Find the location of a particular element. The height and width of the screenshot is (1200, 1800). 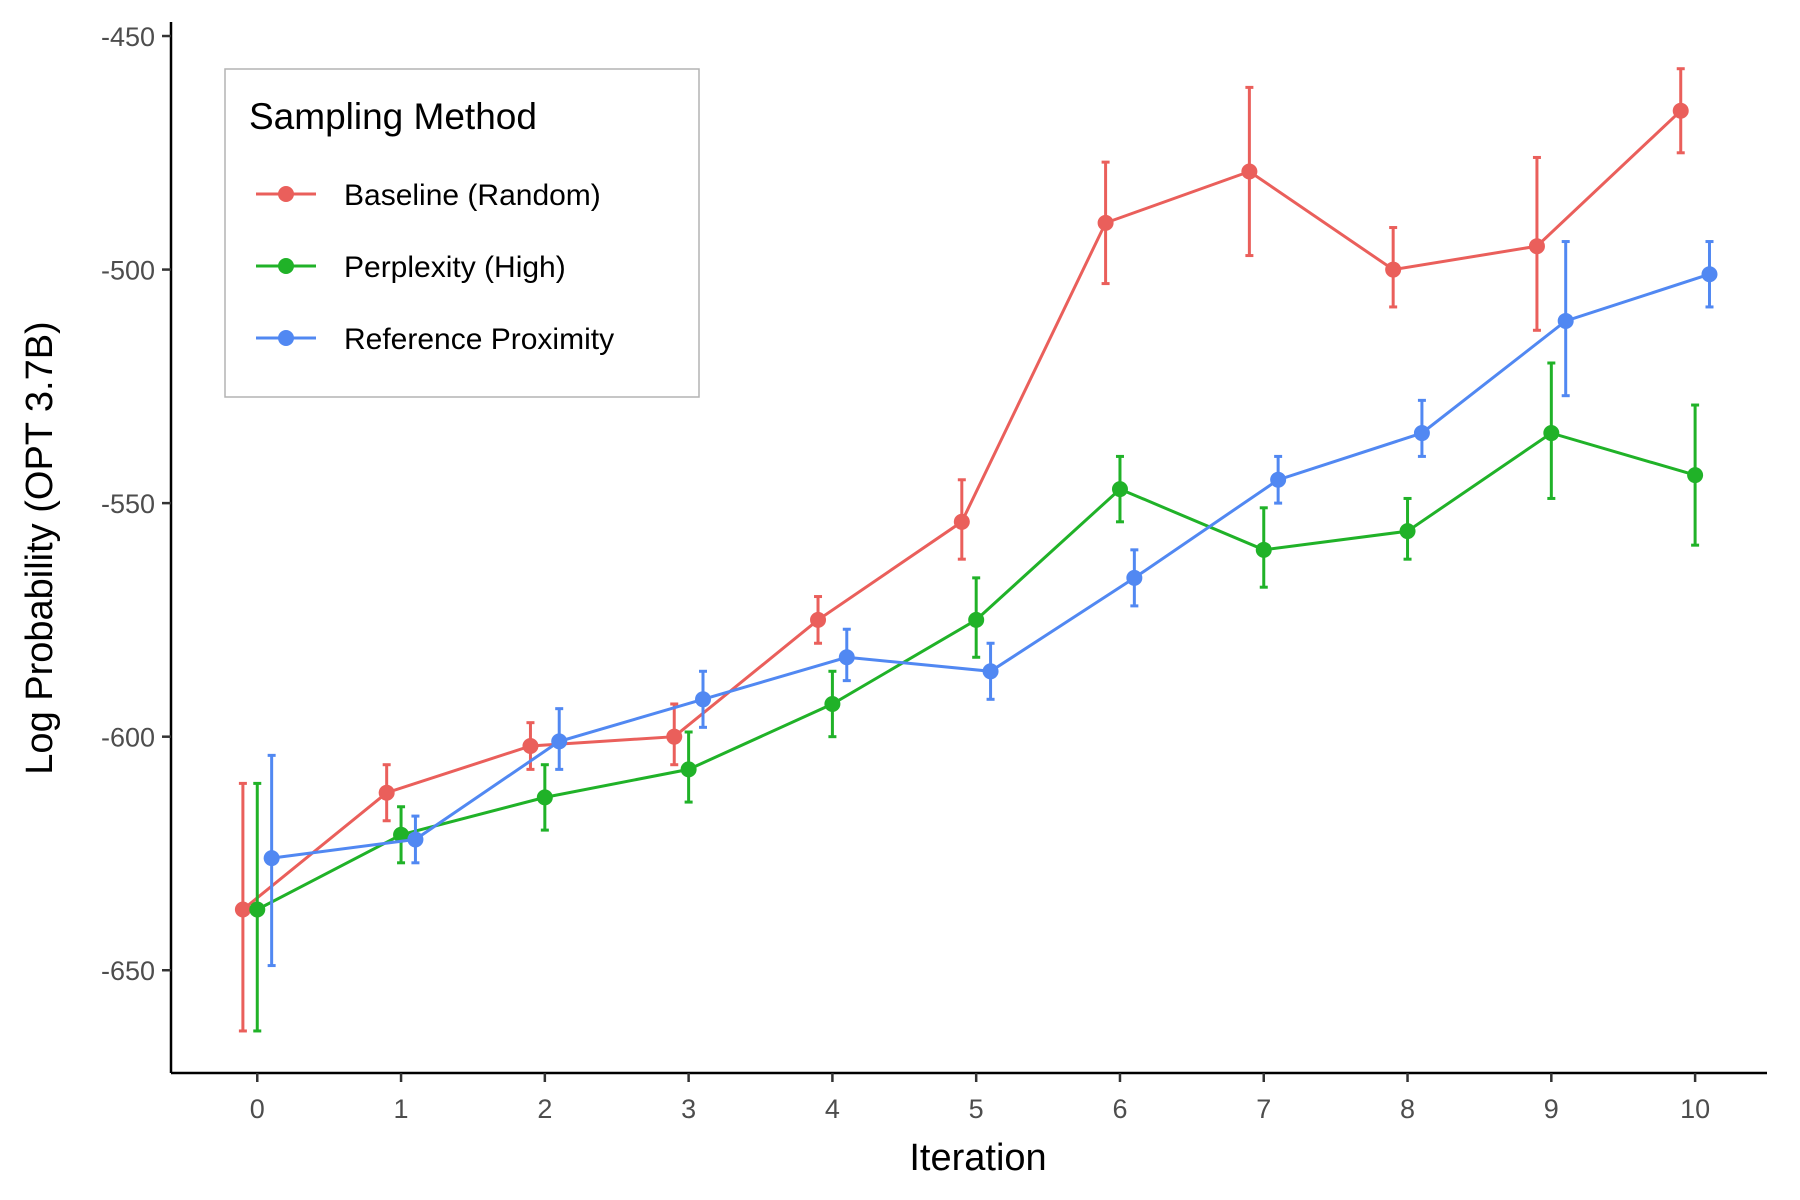

x-tick-label: 8 is located at coordinates (1407, 1109).